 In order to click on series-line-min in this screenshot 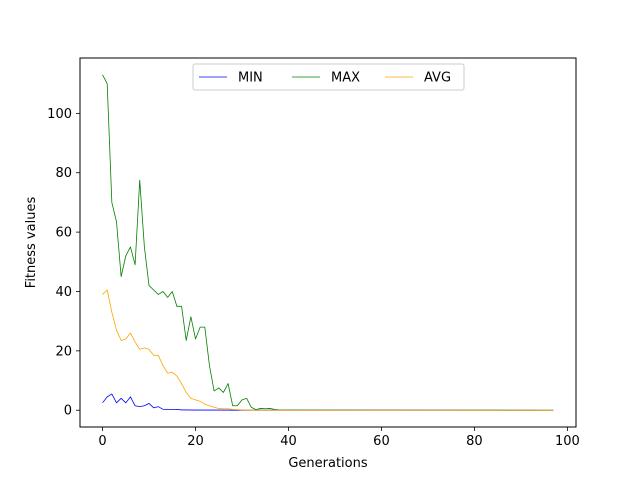, I will do `click(328, 402)`.